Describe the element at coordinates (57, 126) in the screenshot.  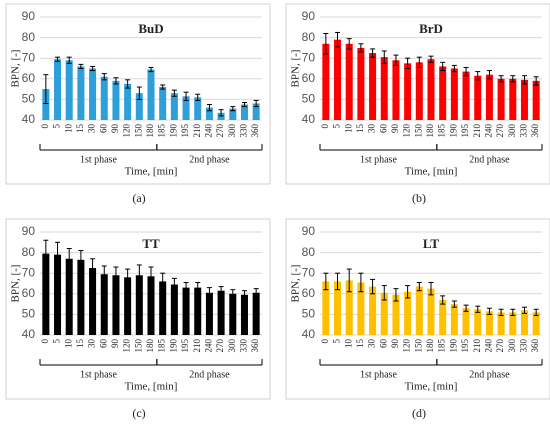
I see `x-tick-label: 5` at that location.